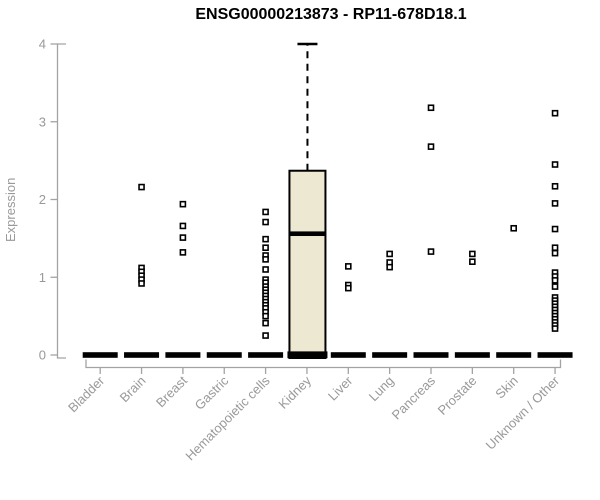 This screenshot has width=600, height=500. Describe the element at coordinates (42, 277) in the screenshot. I see `y-axis-tick-label: 1` at that location.